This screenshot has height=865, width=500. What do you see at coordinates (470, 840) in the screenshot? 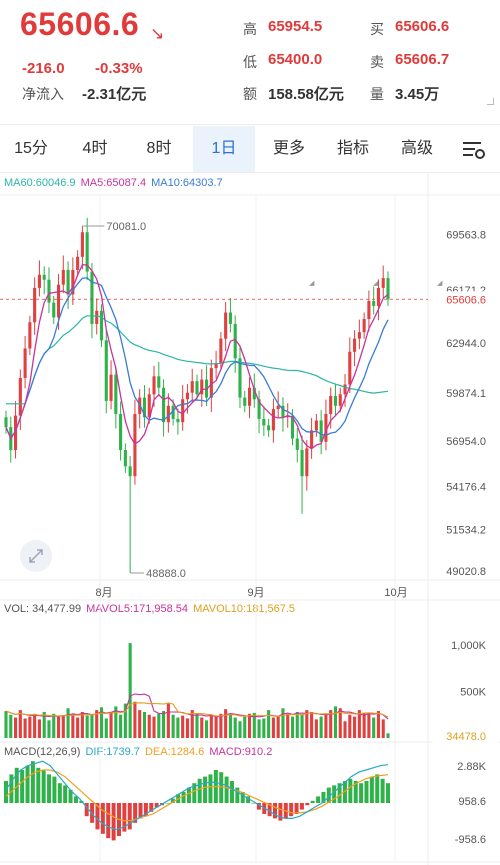
I see `macd-axis-tick-label: -958.6` at bounding box center [470, 840].